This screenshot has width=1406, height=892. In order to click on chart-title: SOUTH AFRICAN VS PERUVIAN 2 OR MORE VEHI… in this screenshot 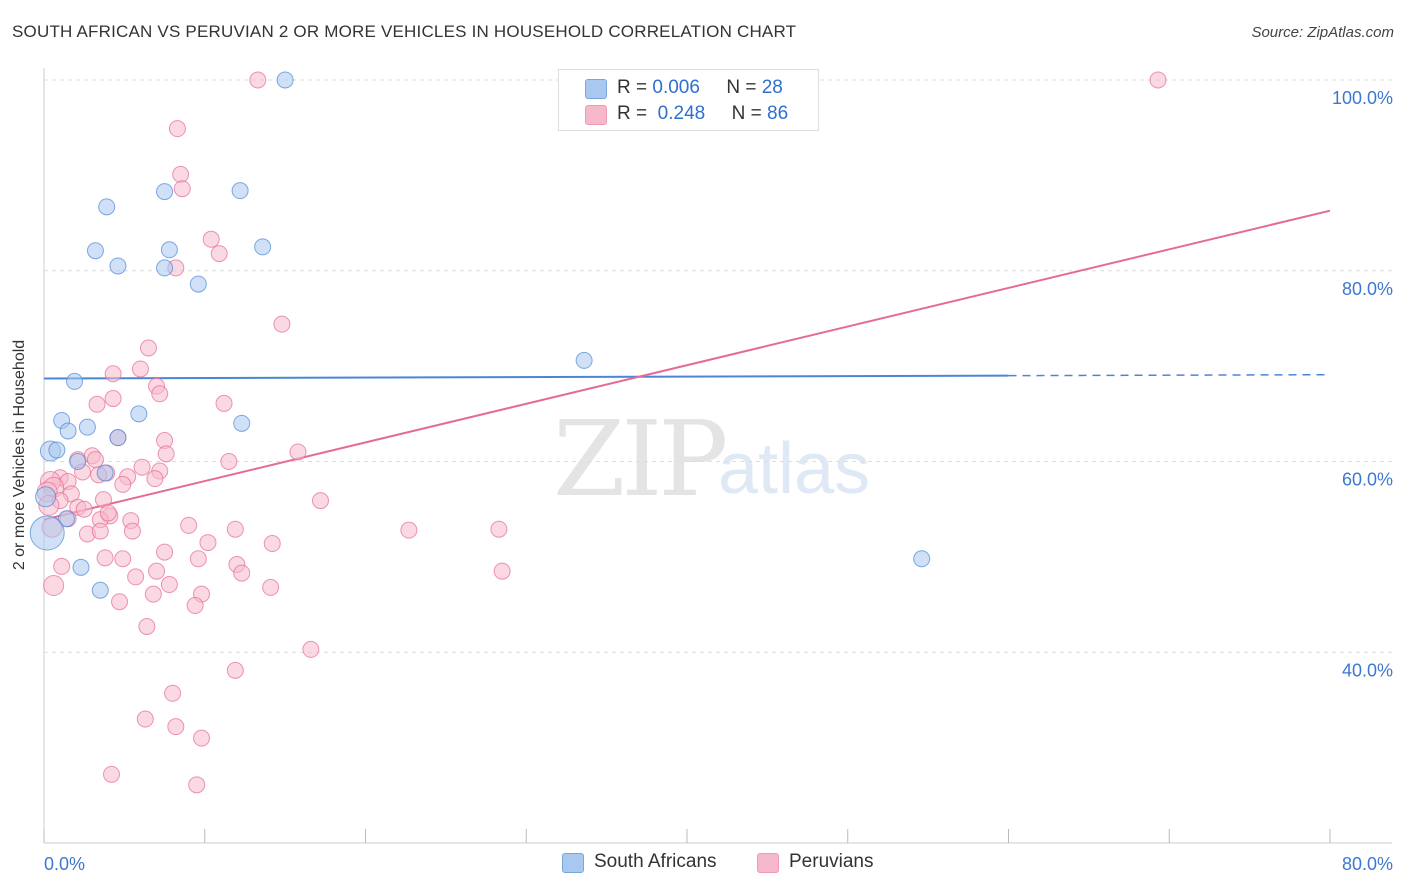, I will do `click(404, 31)`.